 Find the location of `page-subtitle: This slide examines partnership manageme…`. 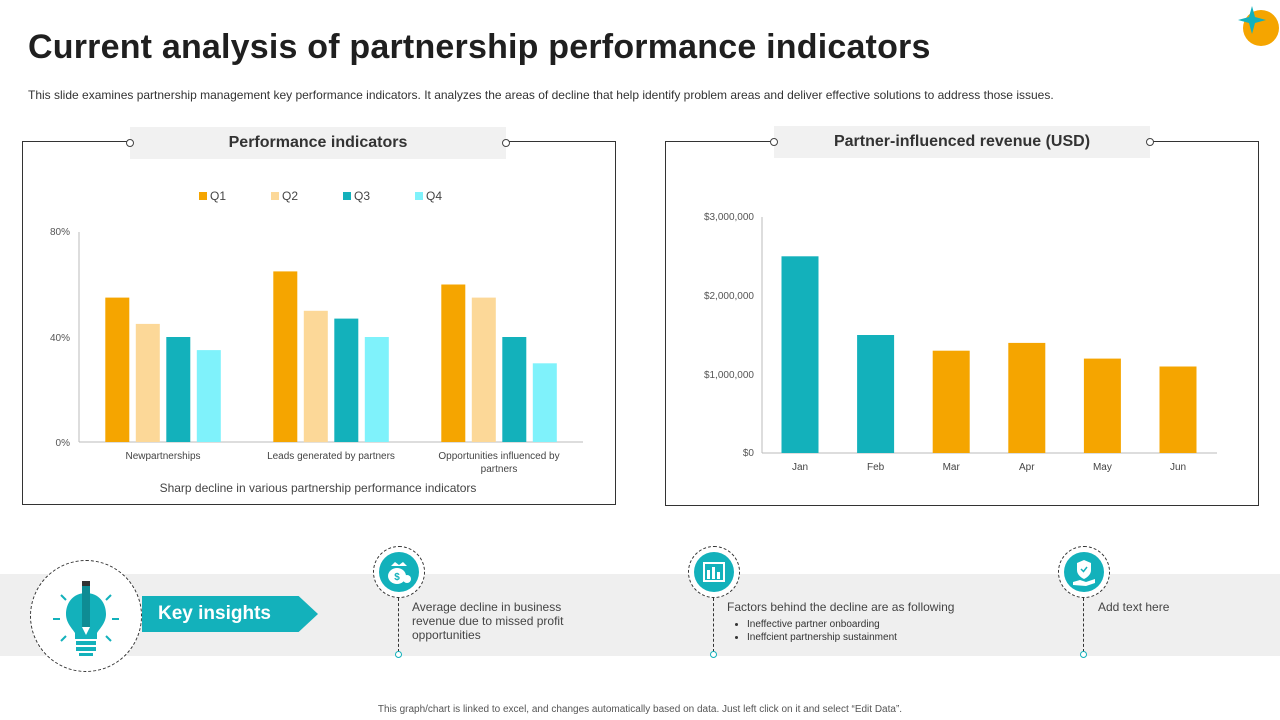

page-subtitle: This slide examines partnership manageme… is located at coordinates (541, 95).